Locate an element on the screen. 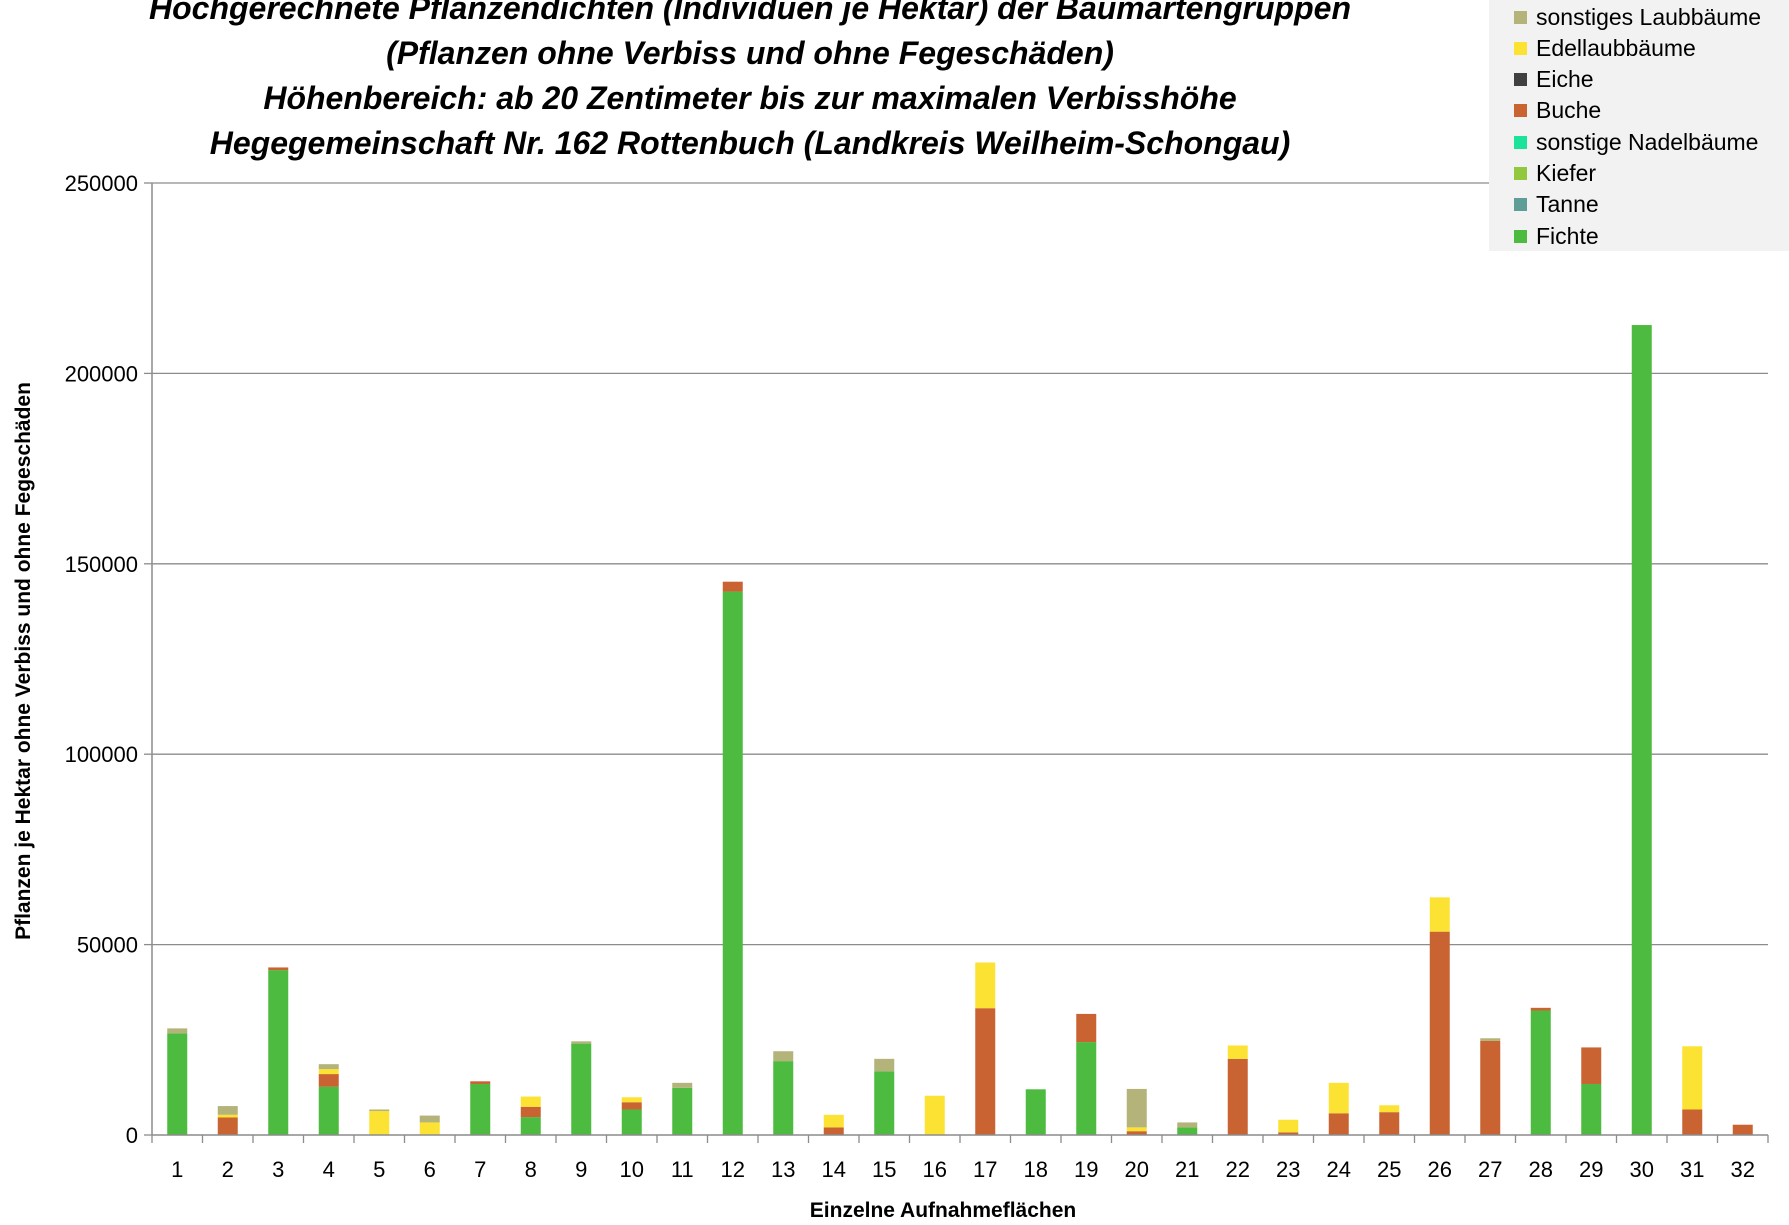 This screenshot has width=1789, height=1225. legend-item: sonstige Nadelbäume is located at coordinates (1636, 142).